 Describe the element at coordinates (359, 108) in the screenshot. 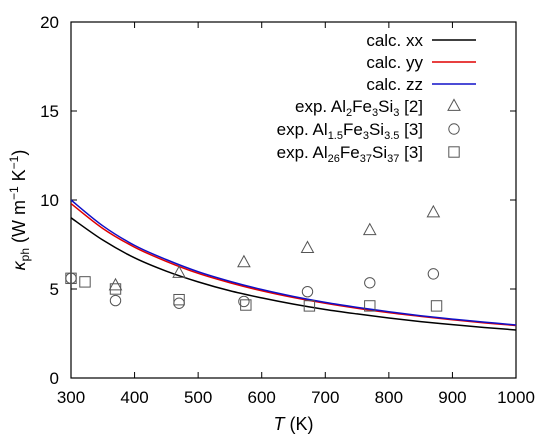

I see `legend-label-triangle: exp. Al2Fe3Si3 [2]` at that location.